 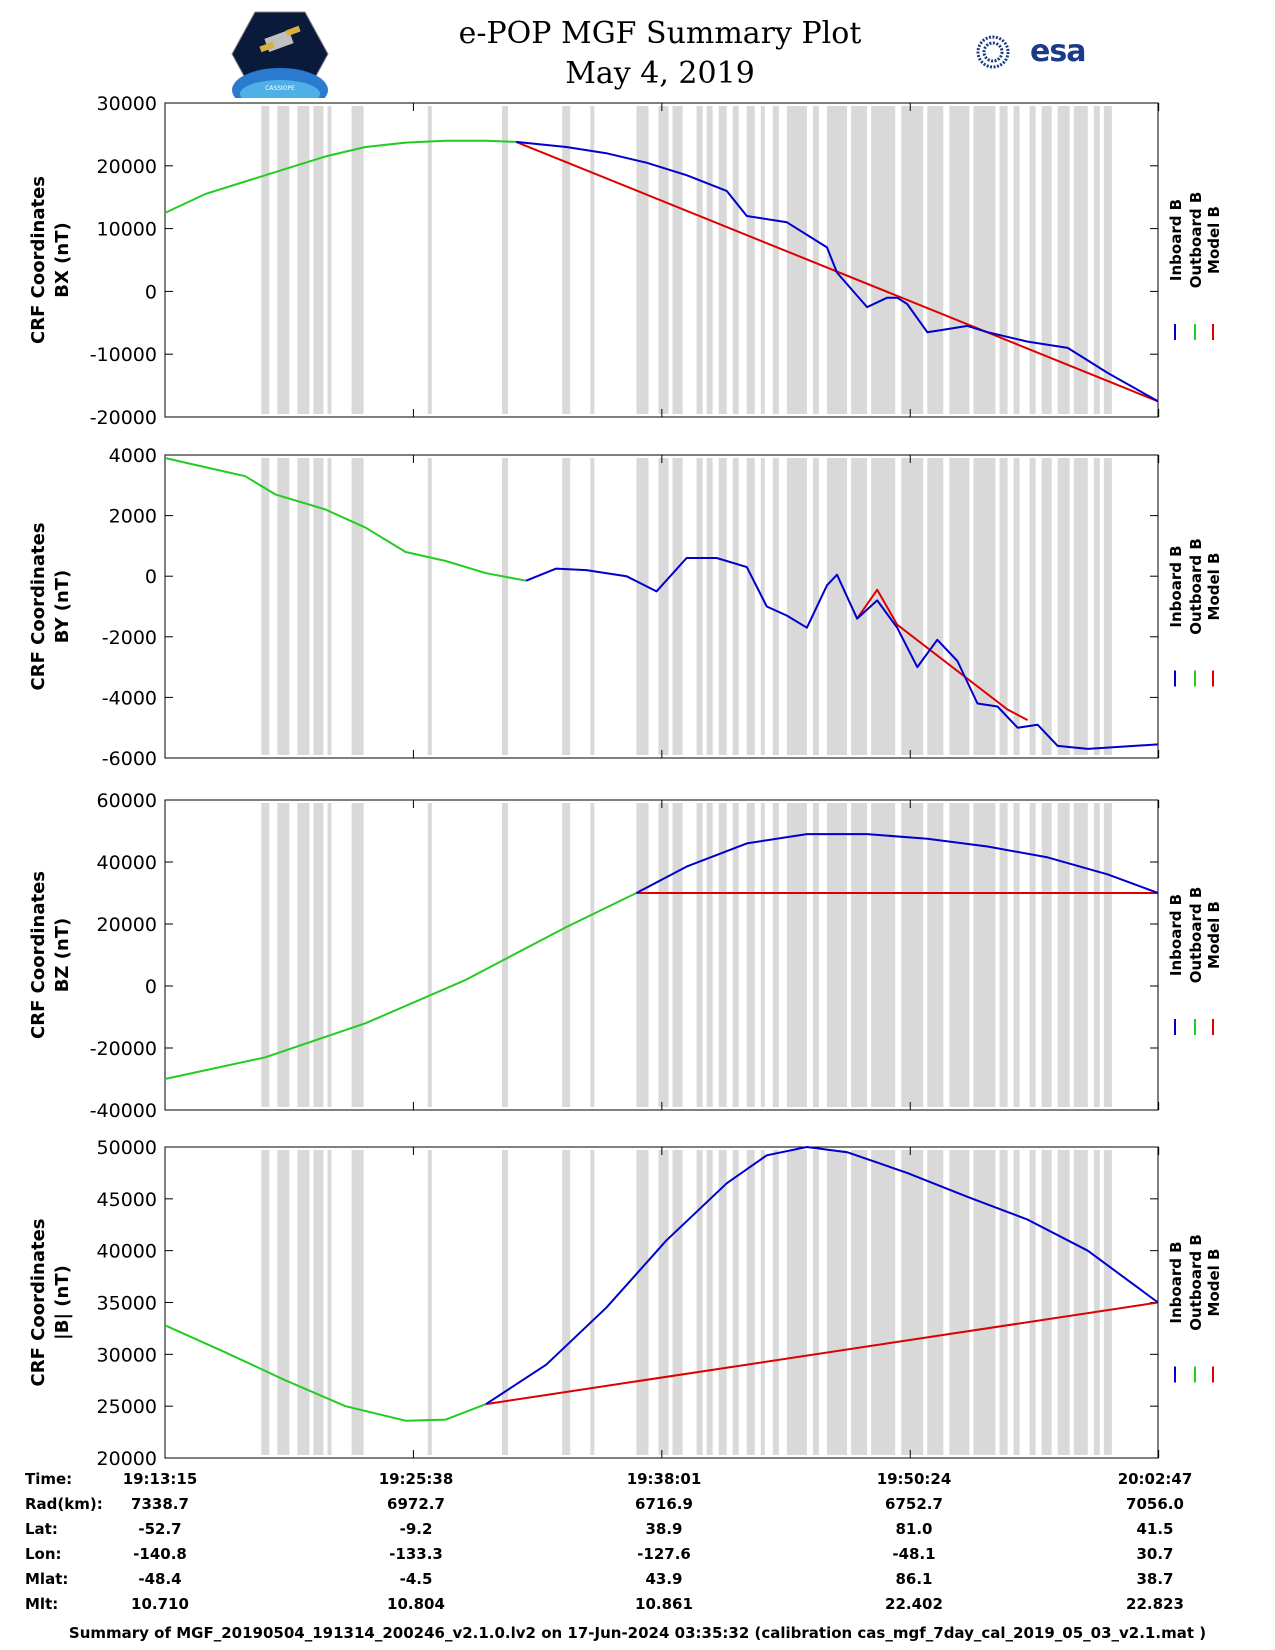 What do you see at coordinates (62, 607) in the screenshot?
I see `yaxis-label-line-2: BY (nT)` at bounding box center [62, 607].